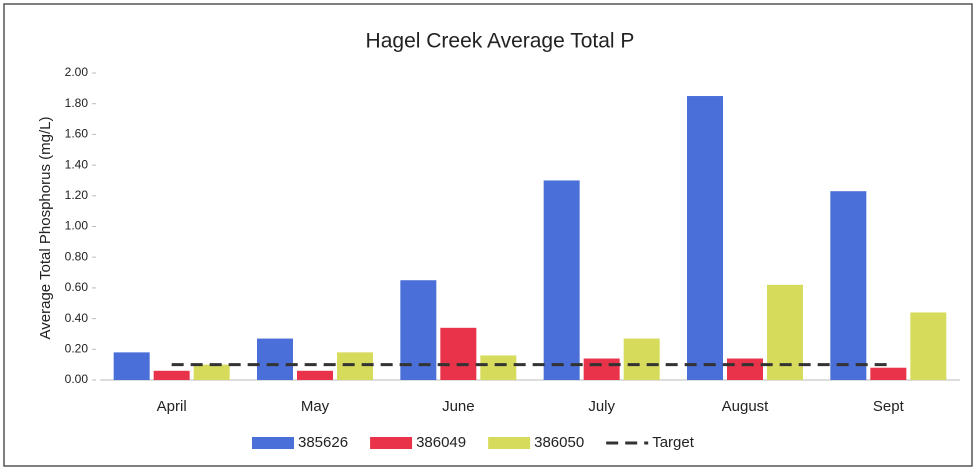 The height and width of the screenshot is (474, 977). Describe the element at coordinates (77, 103) in the screenshot. I see `y-tick-label: 1.80` at that location.